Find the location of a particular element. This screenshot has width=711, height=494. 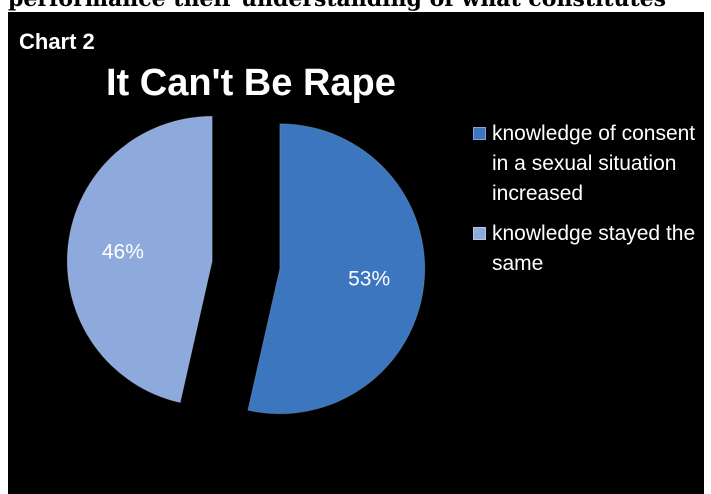

legend-label-same: knowledge stayed the same is located at coordinates (594, 248).